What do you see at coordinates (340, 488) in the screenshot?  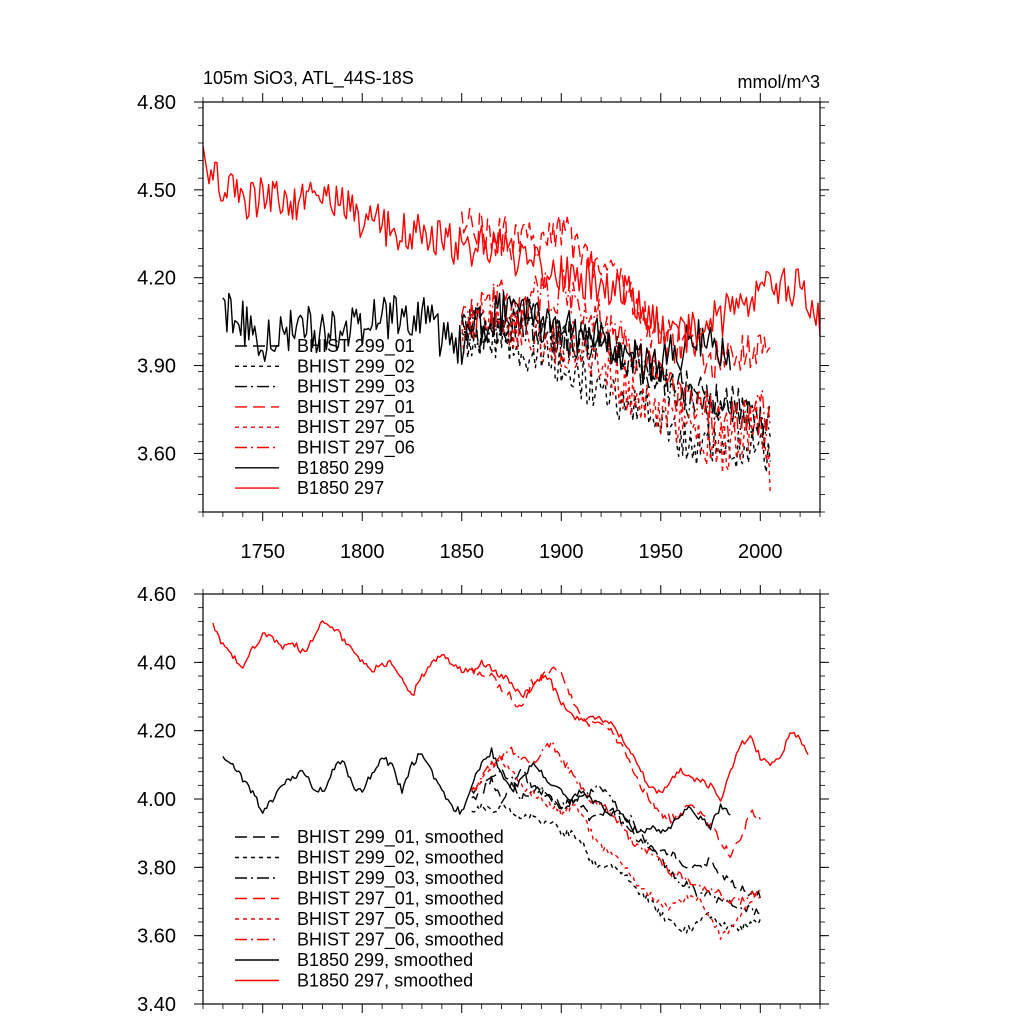 I see `legend-label: B1850 297` at bounding box center [340, 488].